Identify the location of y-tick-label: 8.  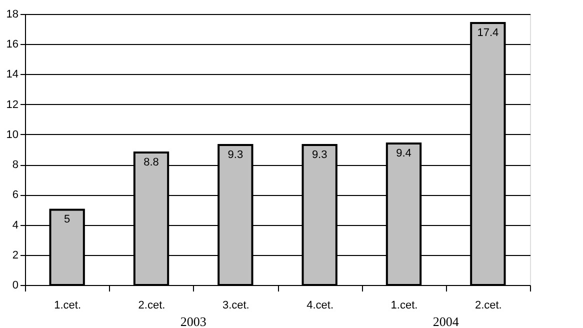
(15, 165).